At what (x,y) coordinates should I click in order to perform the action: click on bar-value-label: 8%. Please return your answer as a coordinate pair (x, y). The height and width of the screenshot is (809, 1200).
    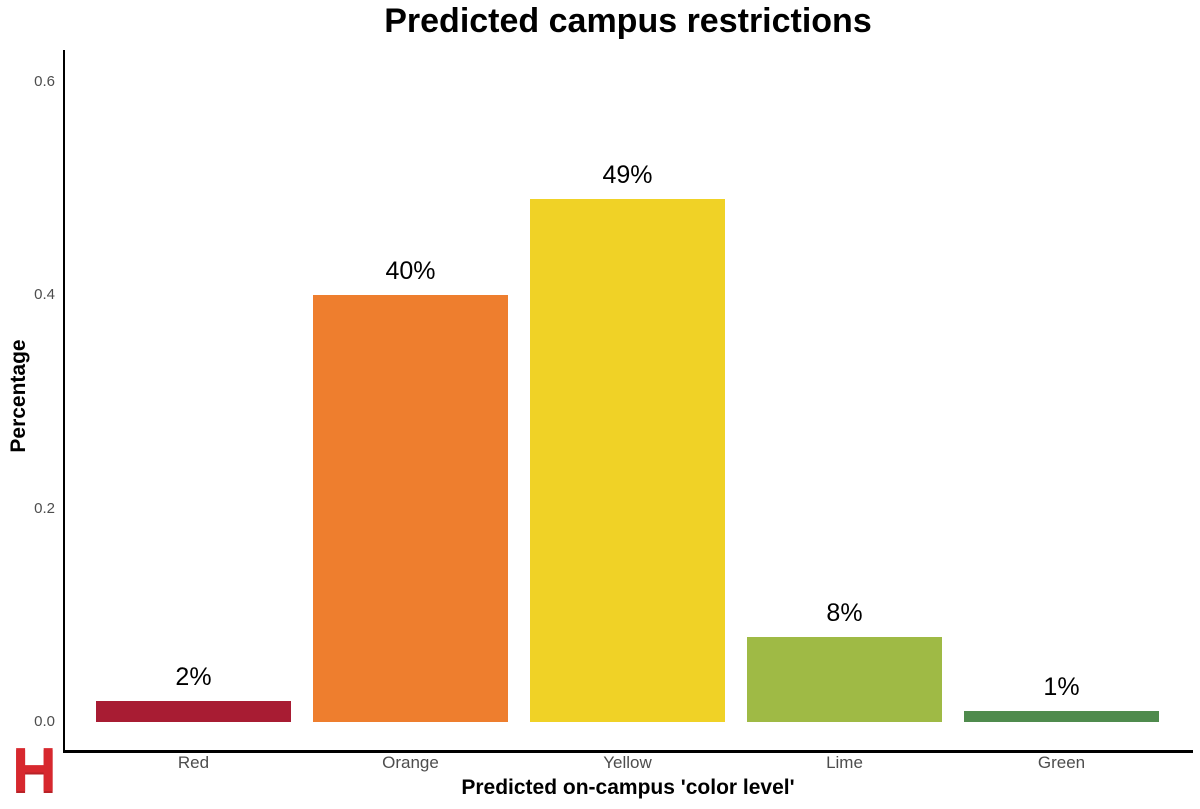
    Looking at the image, I should click on (844, 612).